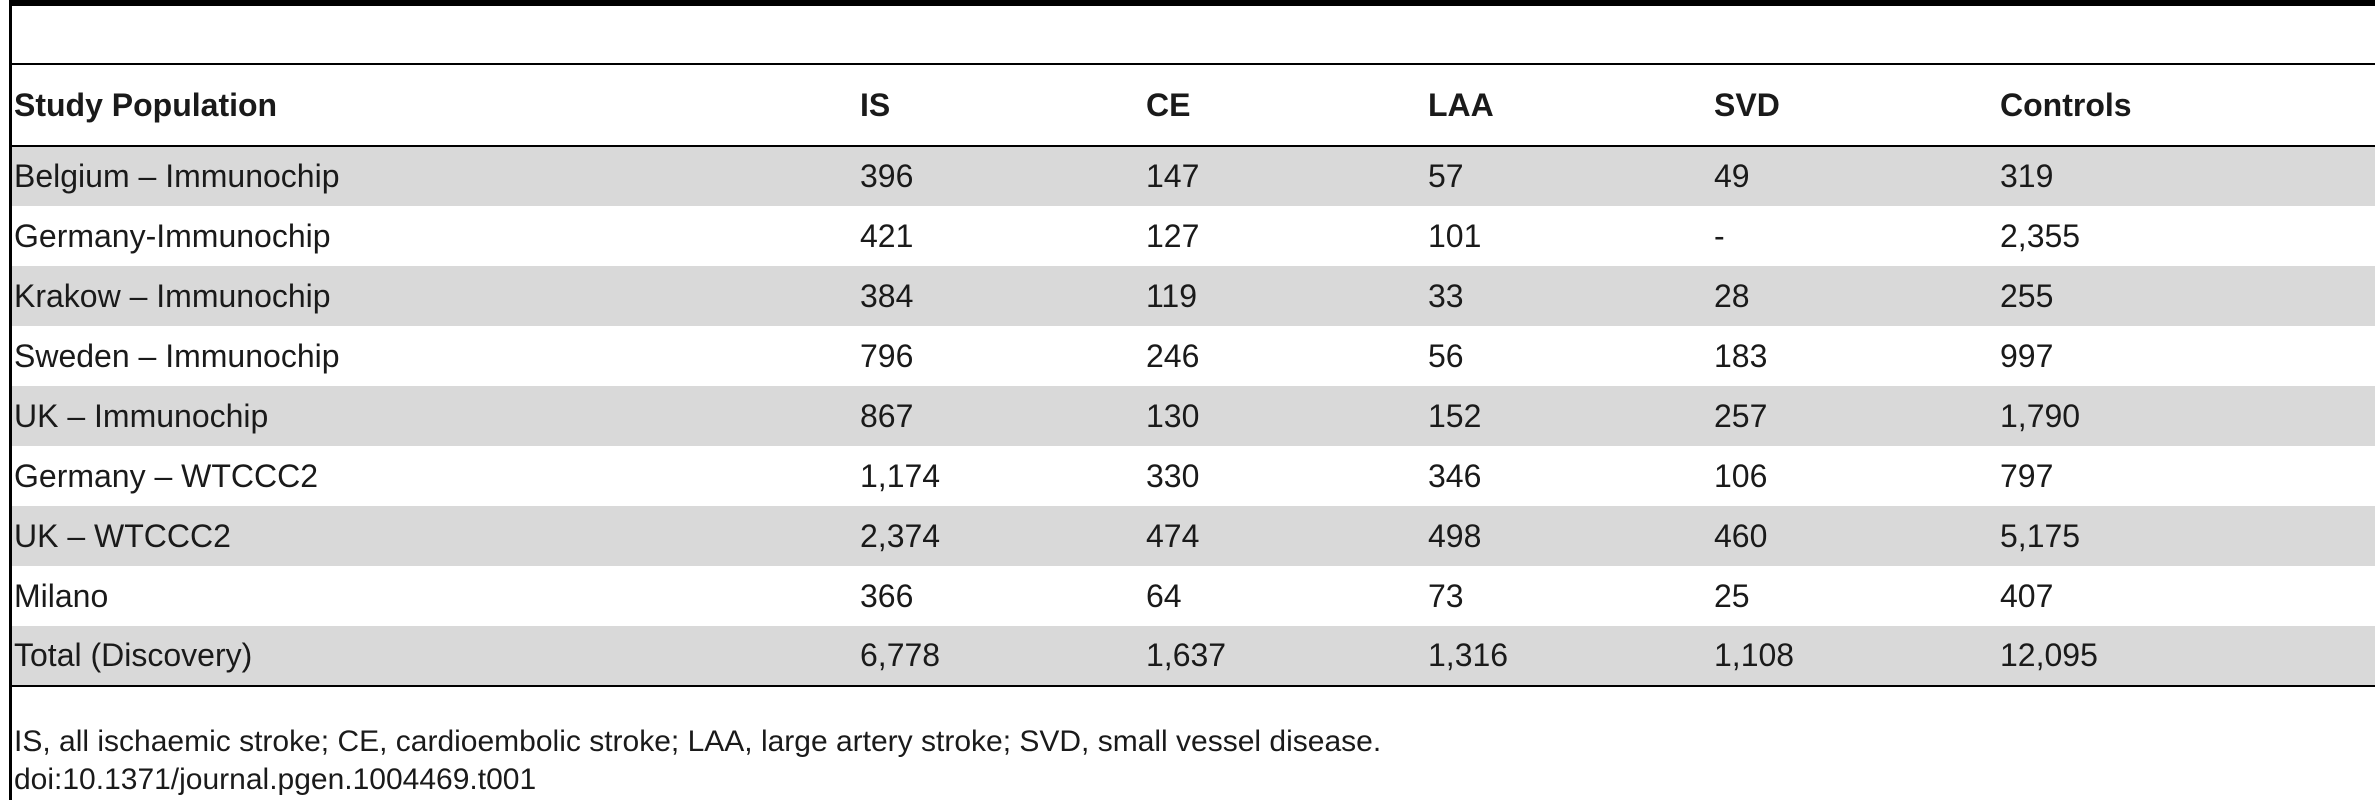 The height and width of the screenshot is (800, 2375). I want to click on cell-is: 1,174, so click(900, 475).